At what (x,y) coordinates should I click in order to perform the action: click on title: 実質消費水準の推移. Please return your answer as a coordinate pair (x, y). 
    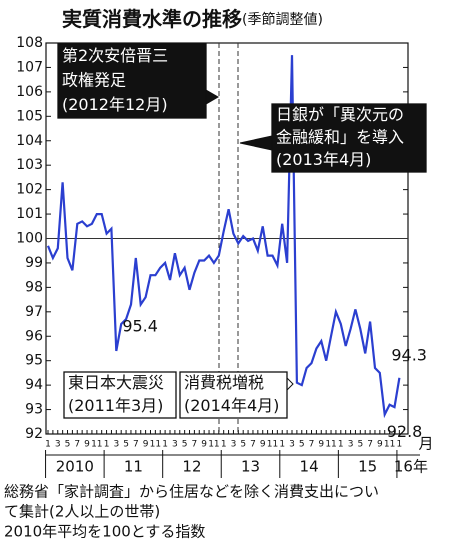
    Looking at the image, I should click on (152, 19).